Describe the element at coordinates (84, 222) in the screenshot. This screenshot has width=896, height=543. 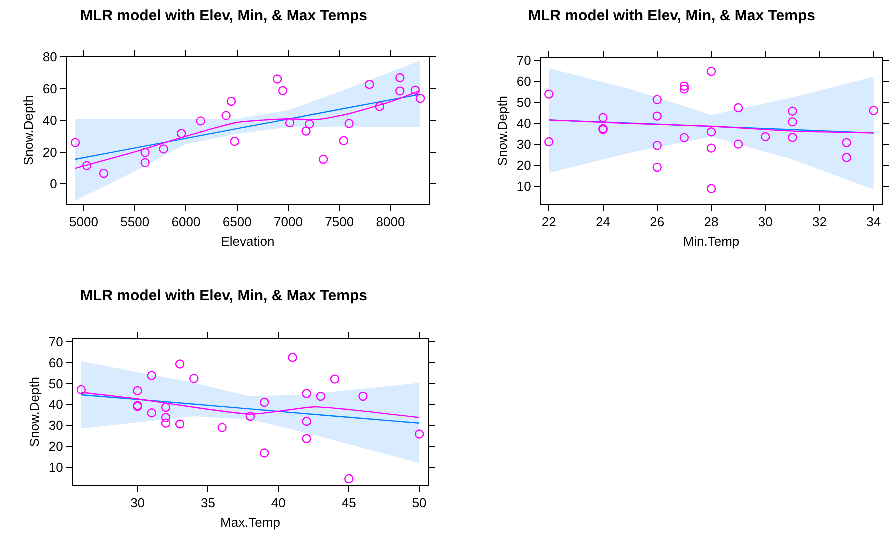
I see `x-tick-label: 5000` at that location.